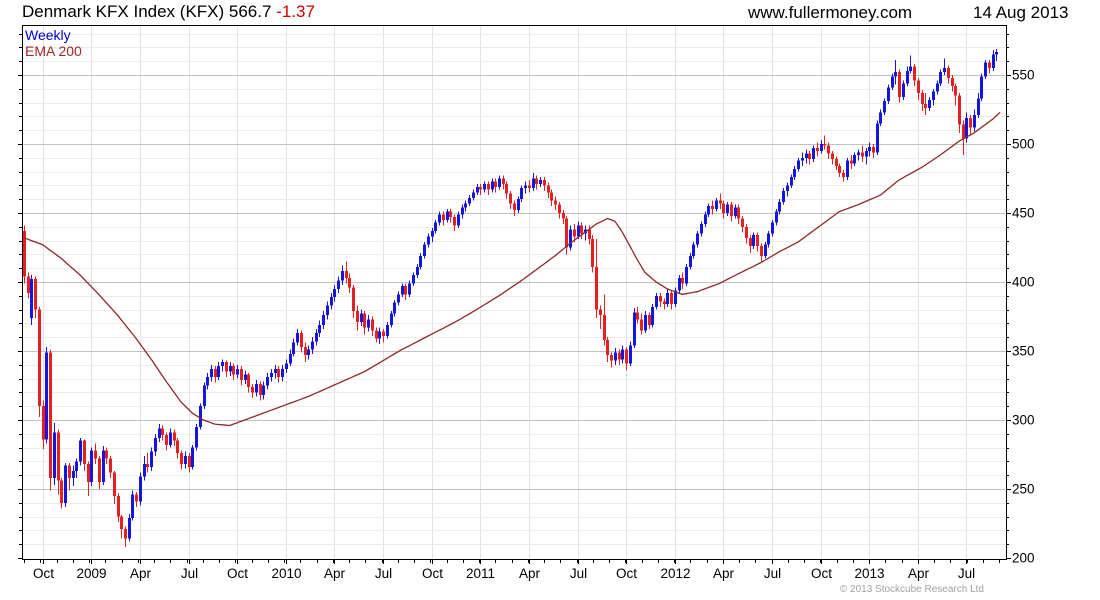  I want to click on y-axis-label: 450, so click(1023, 213).